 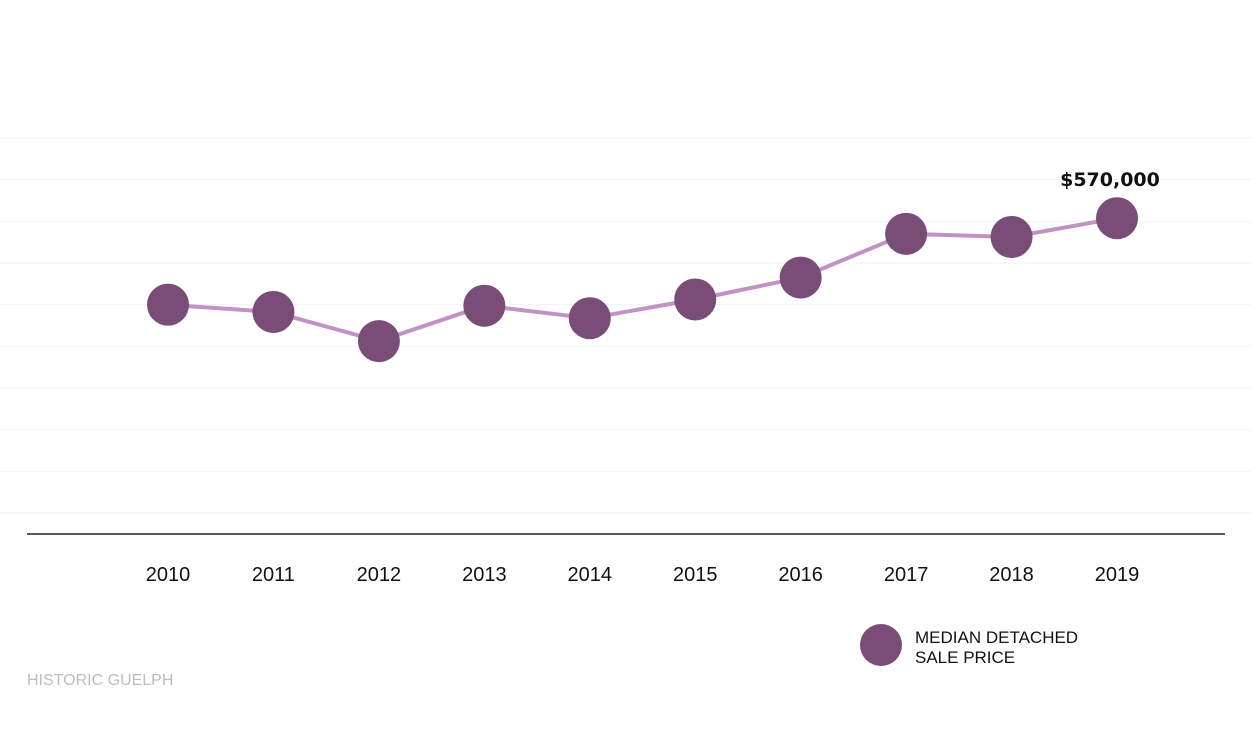 I want to click on data-point-2012, so click(x=378, y=341).